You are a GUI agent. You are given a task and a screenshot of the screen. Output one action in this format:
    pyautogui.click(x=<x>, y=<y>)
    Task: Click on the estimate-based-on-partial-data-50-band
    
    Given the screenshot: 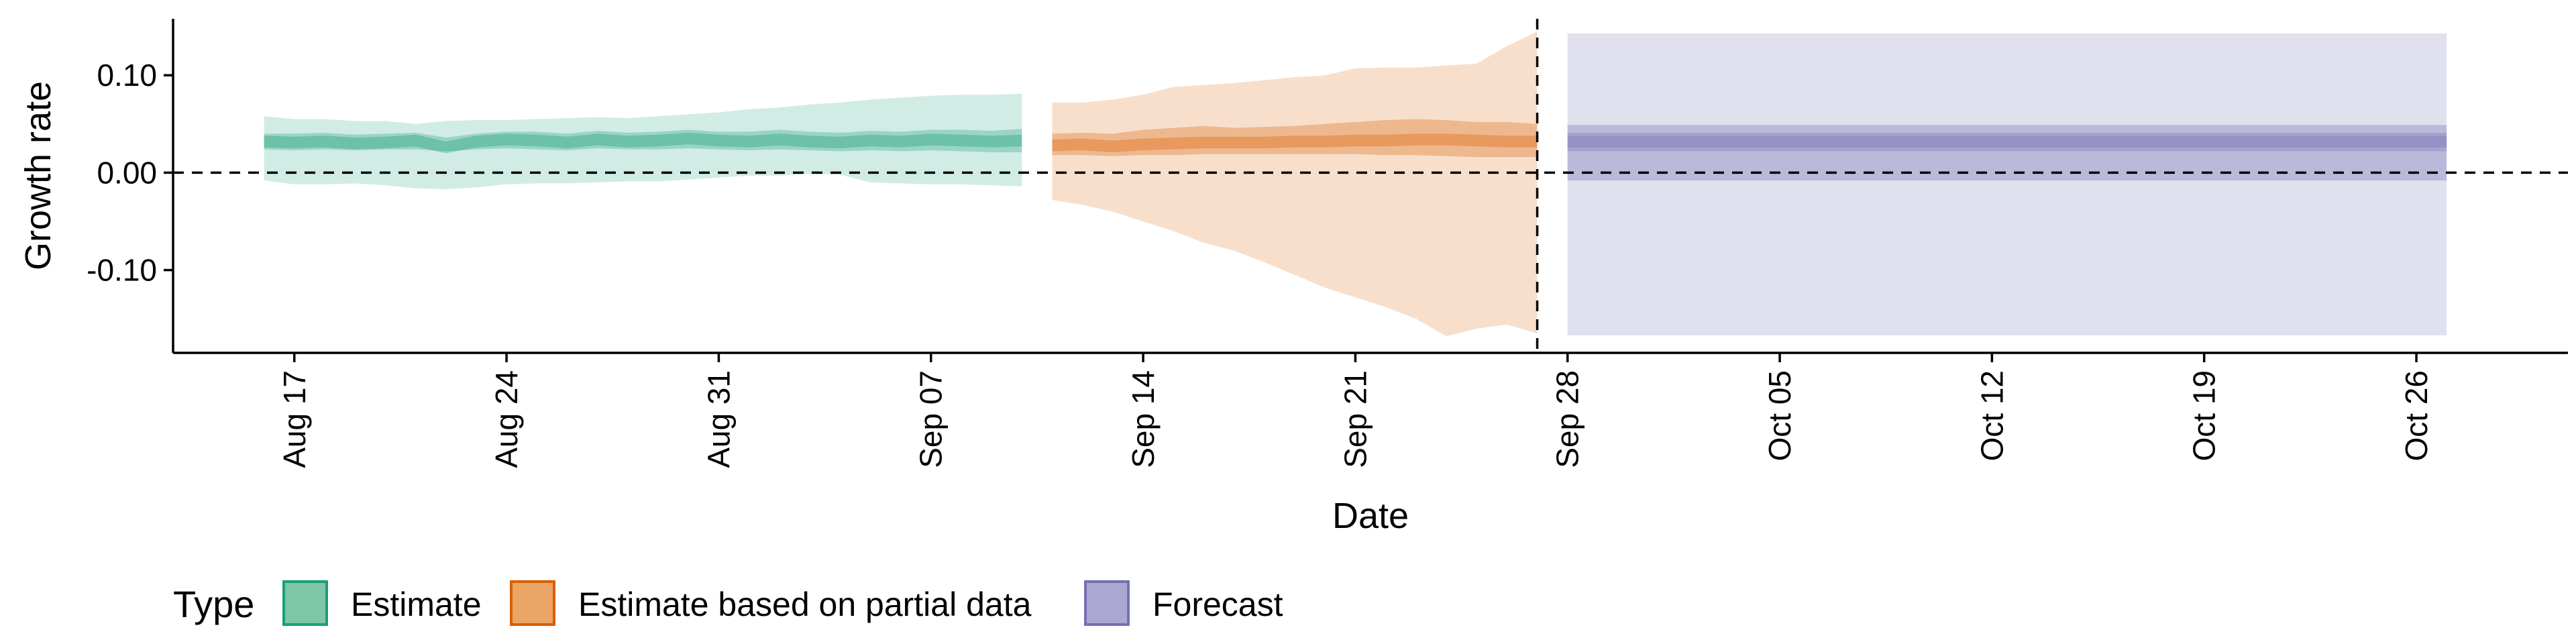 What is the action you would take?
    pyautogui.click(x=1295, y=138)
    